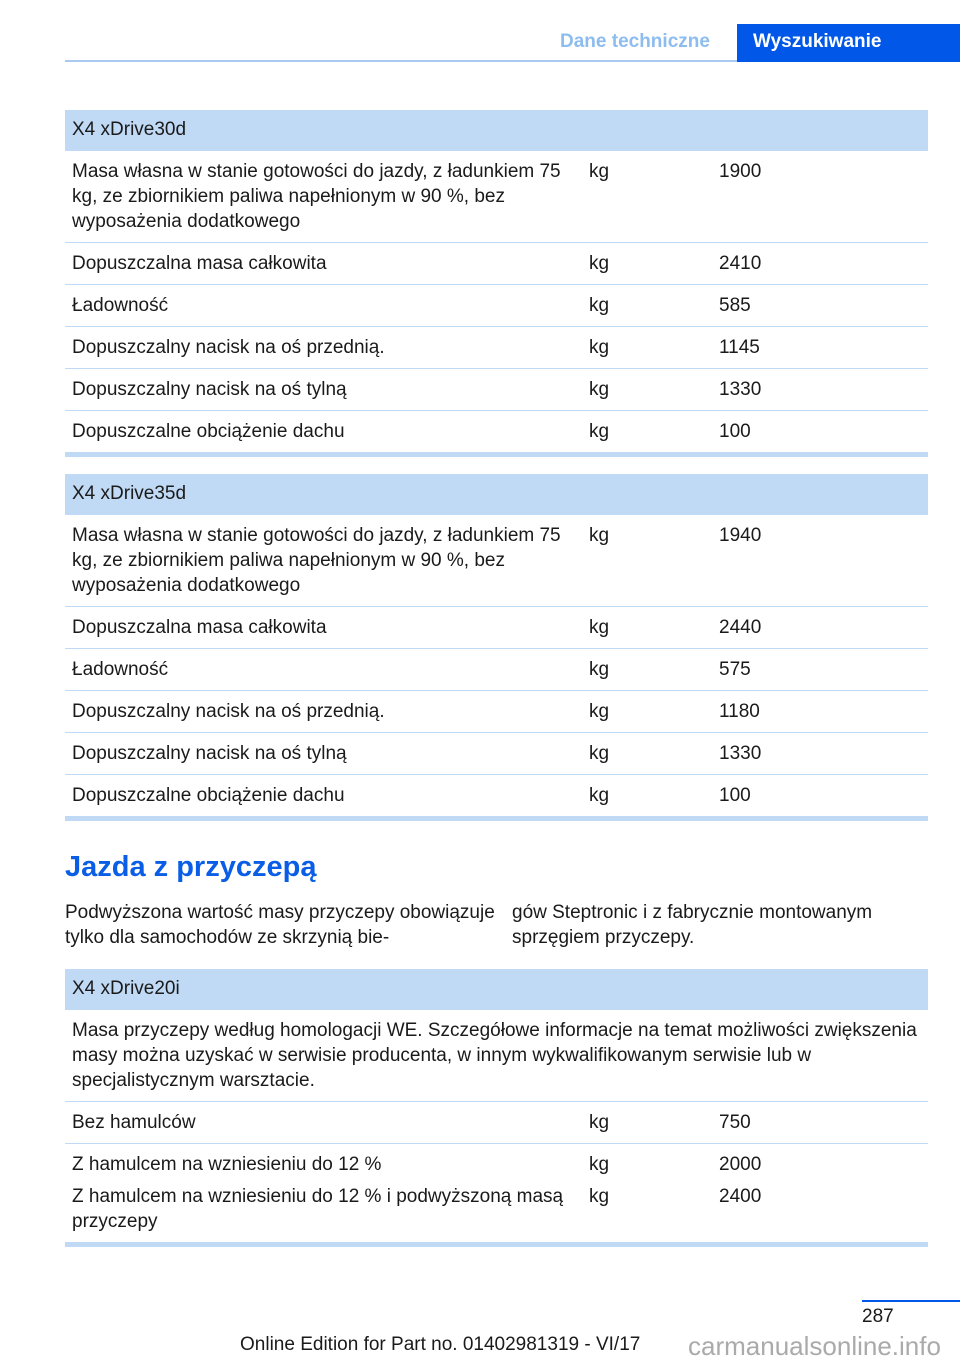 The image size is (960, 1362). Describe the element at coordinates (496, 627) in the screenshot. I see `table-row: Dopuszczalna masa całkowita kg 2440` at that location.